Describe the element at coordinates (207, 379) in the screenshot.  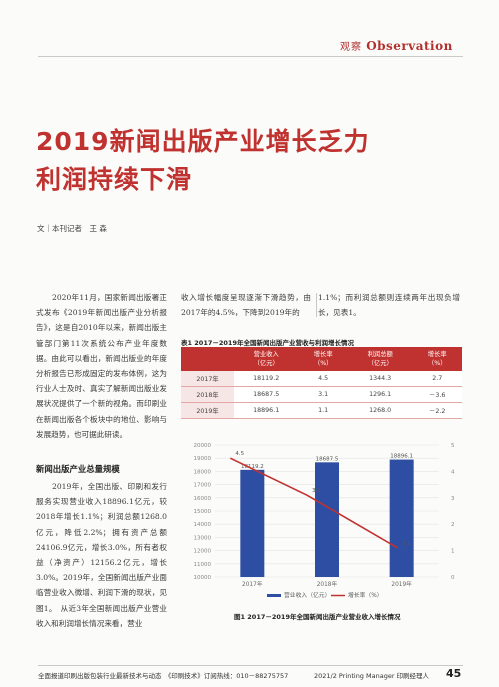
I see `table-cell: 2017年` at that location.